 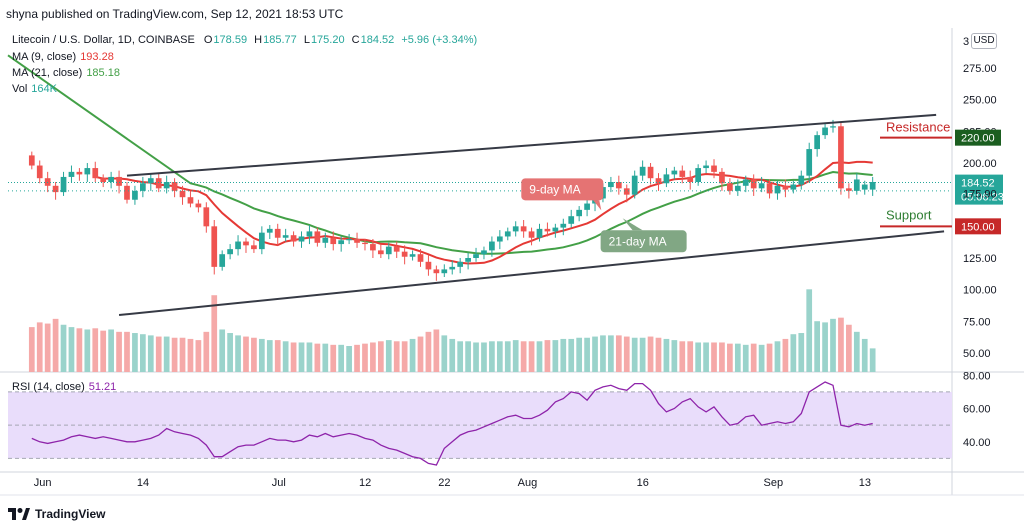 I want to click on lower-channel-trendline, so click(x=531, y=273).